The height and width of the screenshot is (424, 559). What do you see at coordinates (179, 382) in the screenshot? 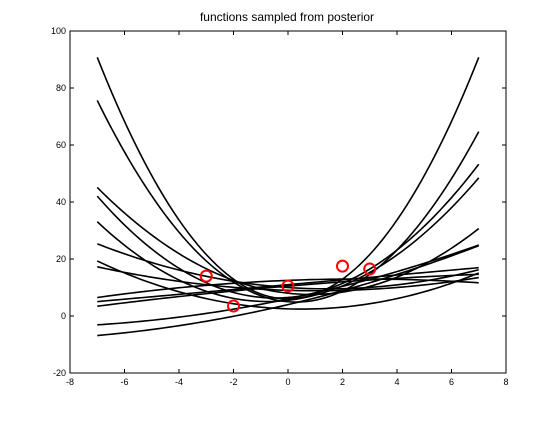
I see `x-tick-label: -4` at bounding box center [179, 382].